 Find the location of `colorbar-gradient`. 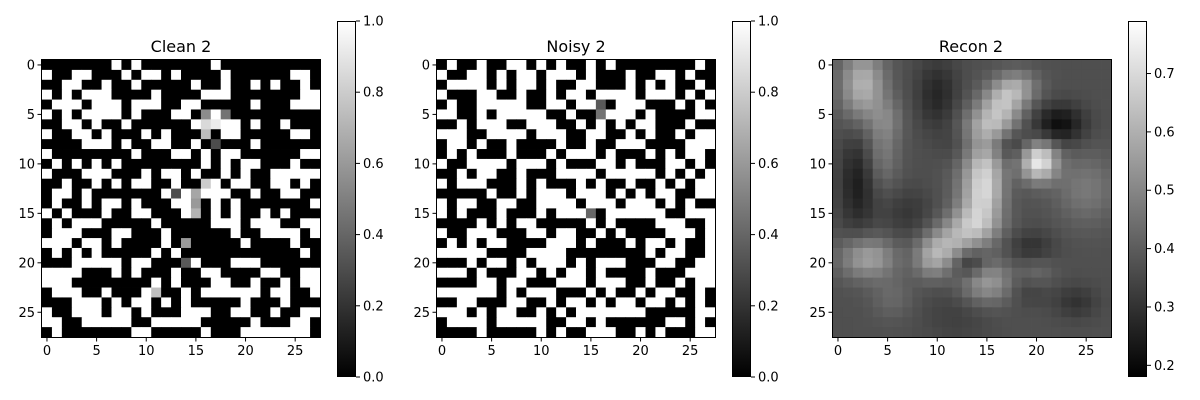

colorbar-gradient is located at coordinates (1137, 199).